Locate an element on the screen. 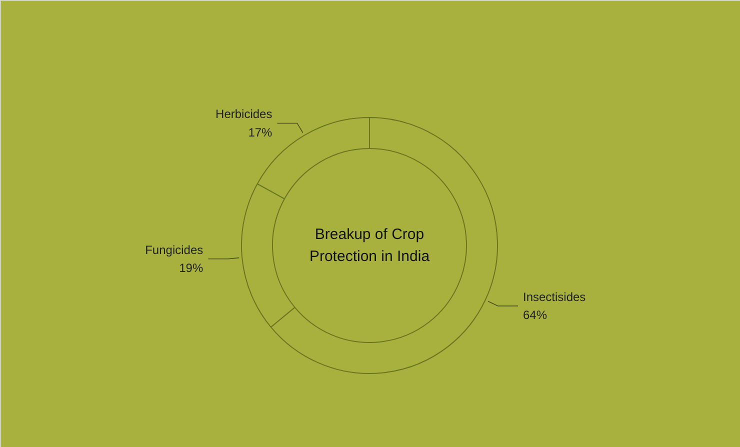 The height and width of the screenshot is (447, 740). text: Breakup of Crop Protection in India is located at coordinates (369, 246).